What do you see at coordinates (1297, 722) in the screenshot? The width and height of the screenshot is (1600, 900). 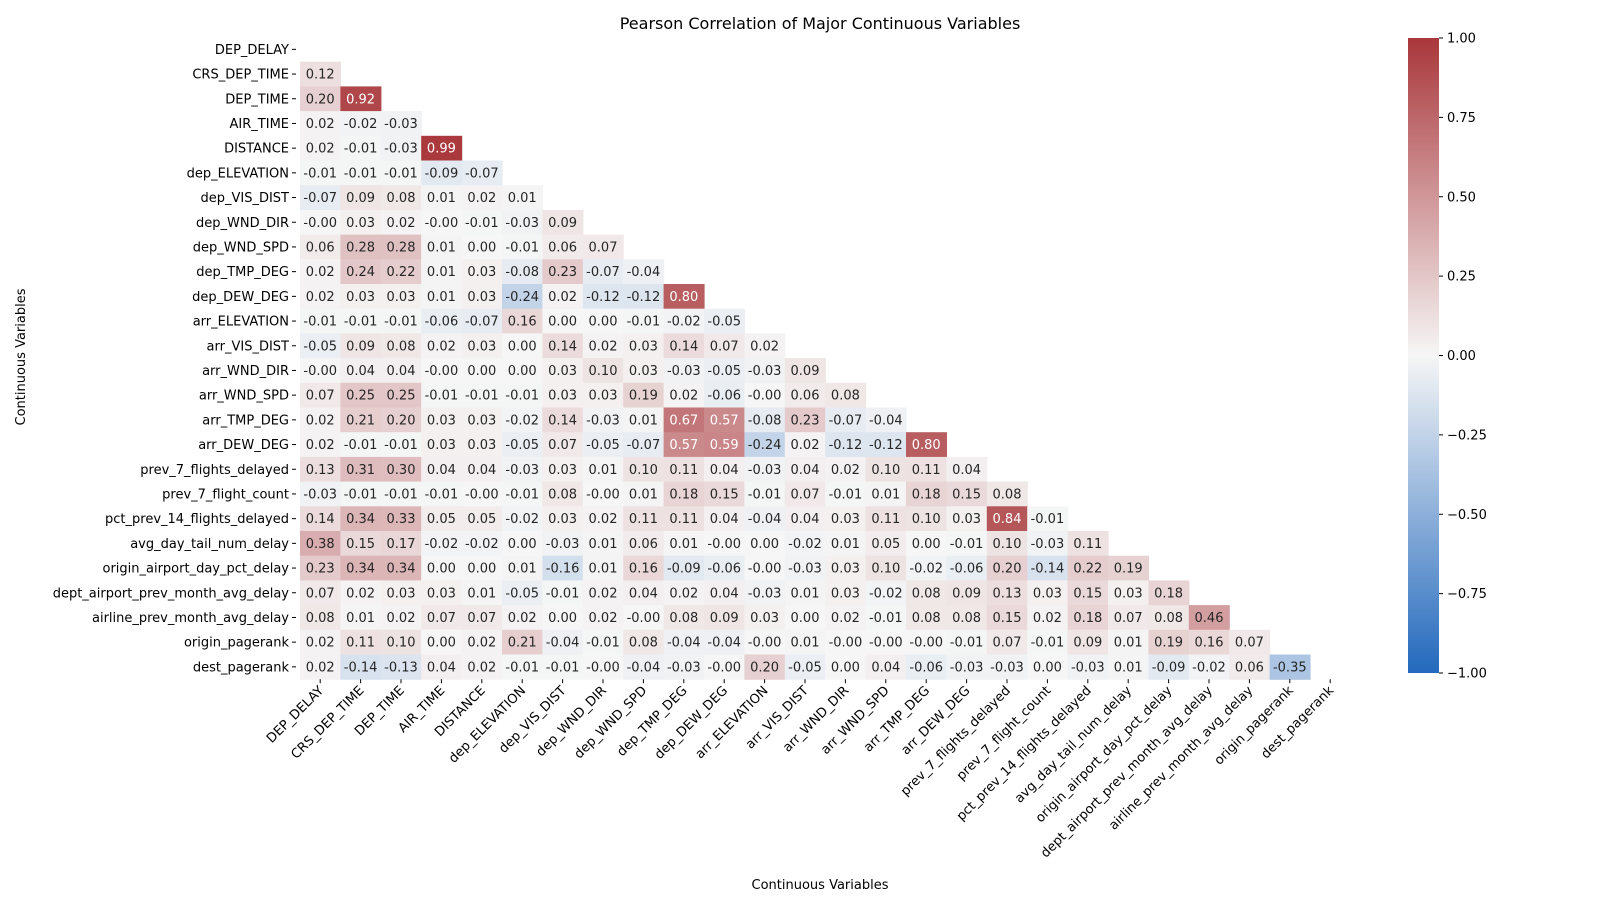 I see `x-tick-label: dest_pagerank` at bounding box center [1297, 722].